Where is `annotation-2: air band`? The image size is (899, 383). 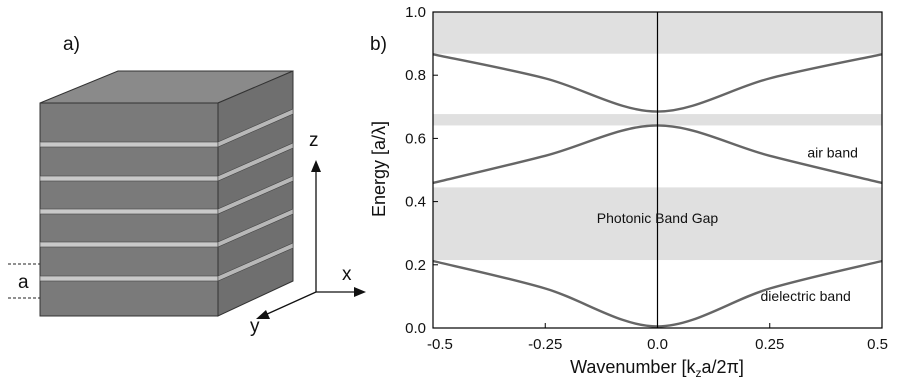
annotation-2: air band is located at coordinates (832, 152).